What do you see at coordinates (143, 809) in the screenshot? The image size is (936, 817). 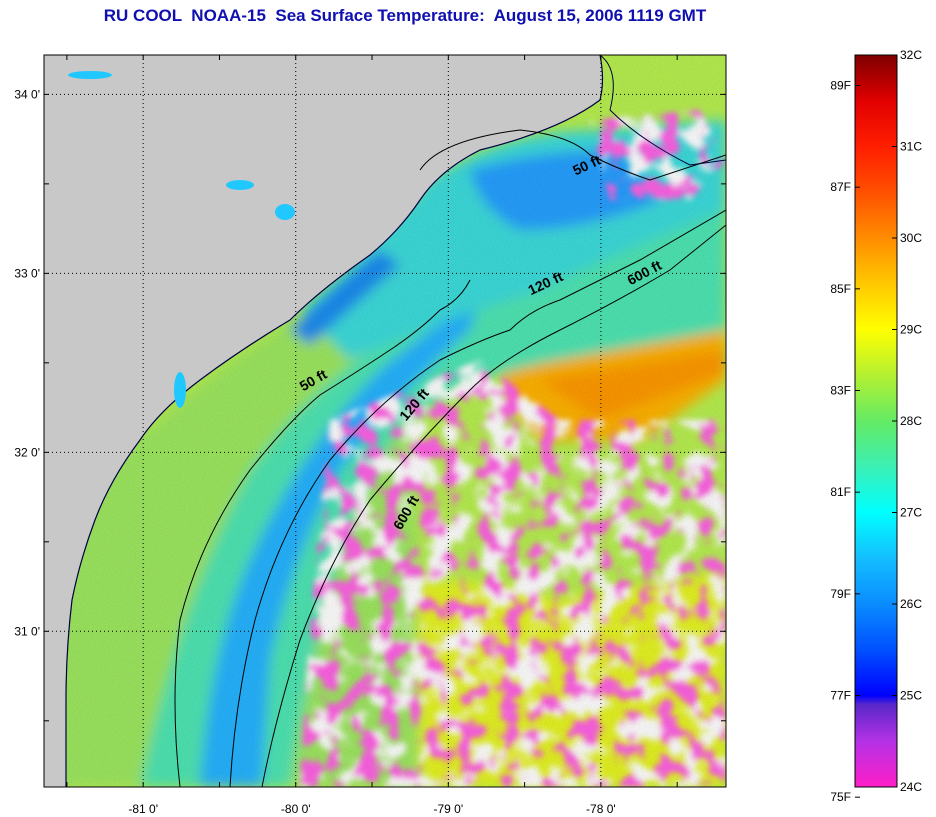 I see `lon-tick-label: -81 0'` at bounding box center [143, 809].